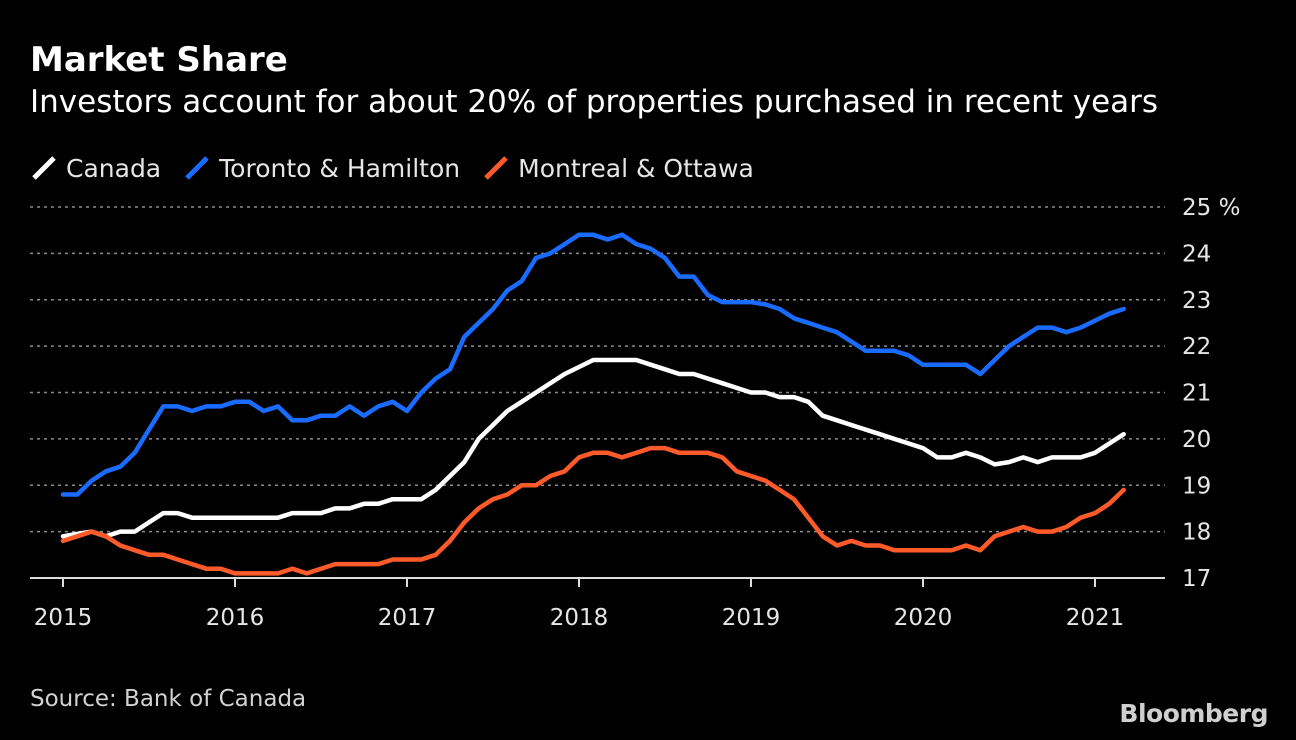  What do you see at coordinates (751, 618) in the screenshot?
I see `x-tick-label: 2019` at bounding box center [751, 618].